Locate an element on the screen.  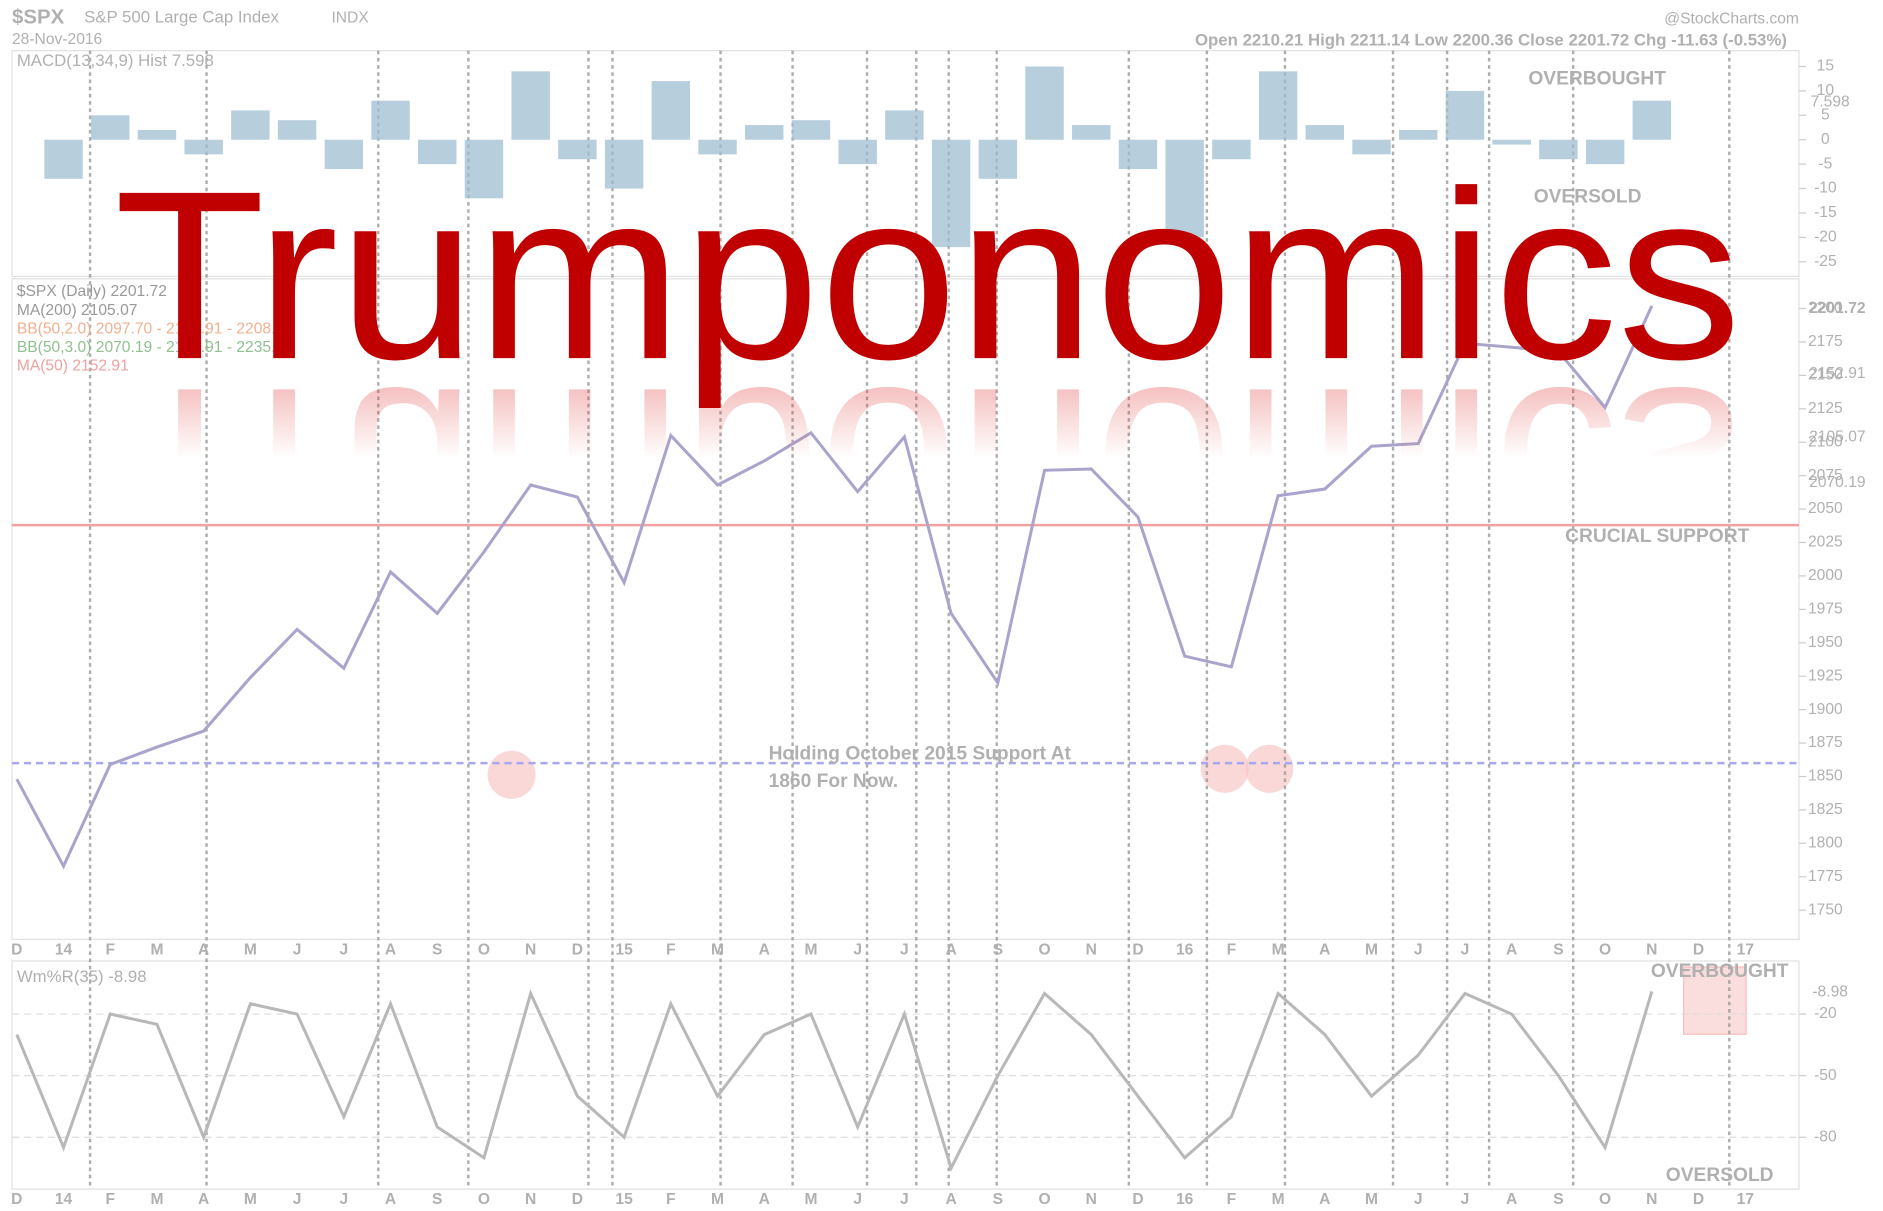
y-tick-label: 0 is located at coordinates (1825, 139).